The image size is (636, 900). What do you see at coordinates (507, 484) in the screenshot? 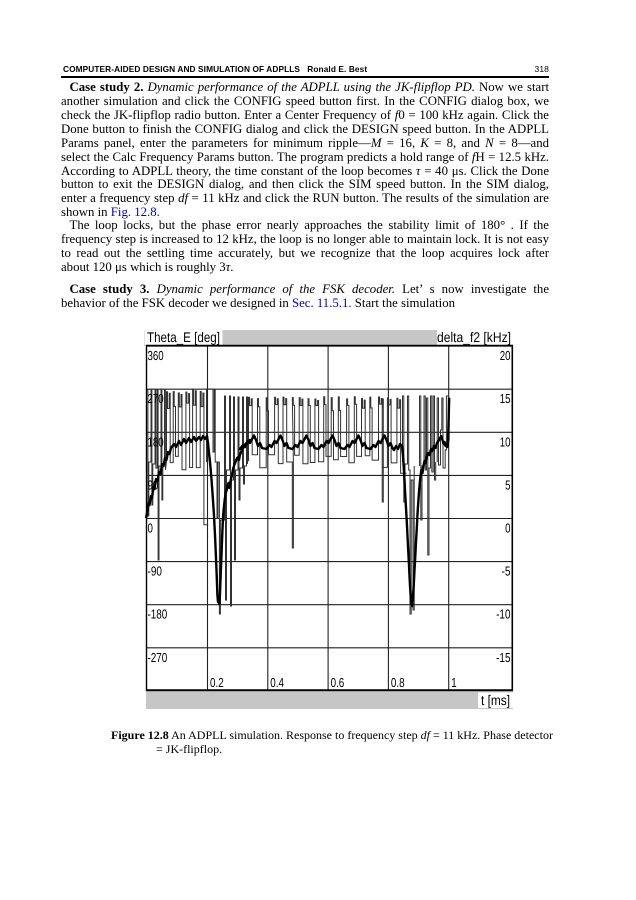
I see `svg-text: 5` at bounding box center [507, 484].